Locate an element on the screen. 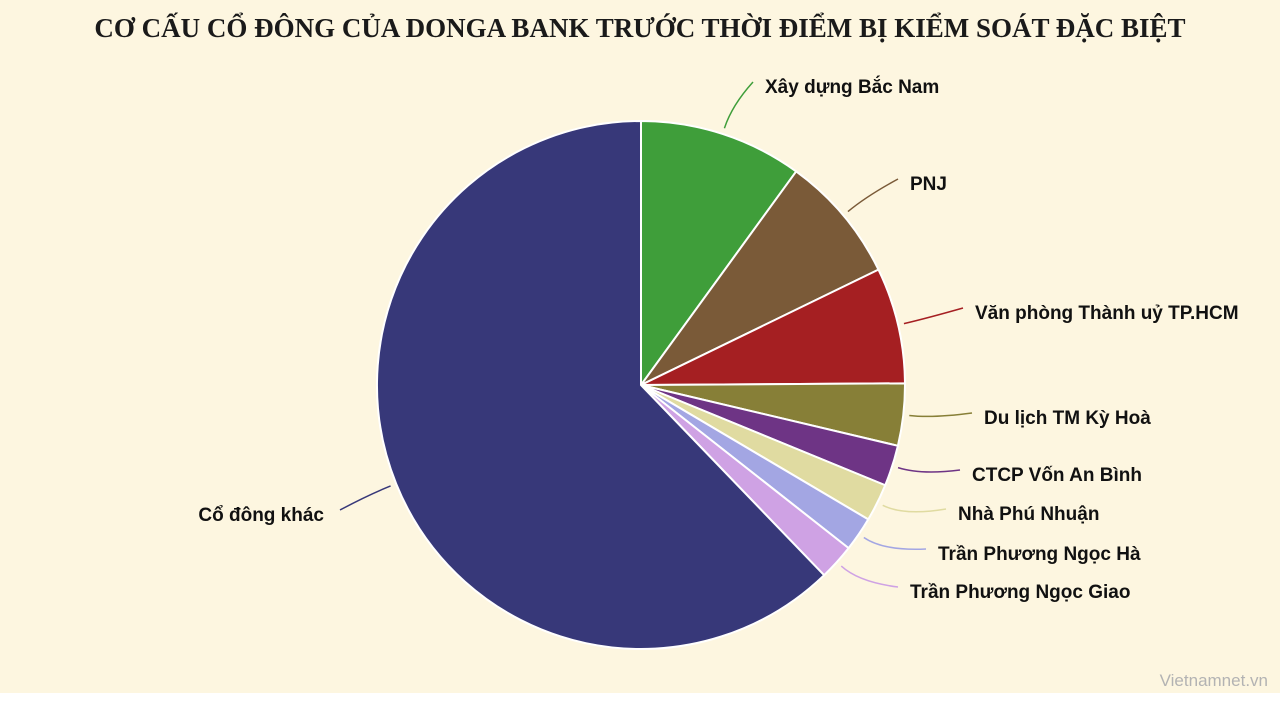 The height and width of the screenshot is (717, 1280). pie-slice-van-phong-thanh-uy-tp-hcm is located at coordinates (773, 327).